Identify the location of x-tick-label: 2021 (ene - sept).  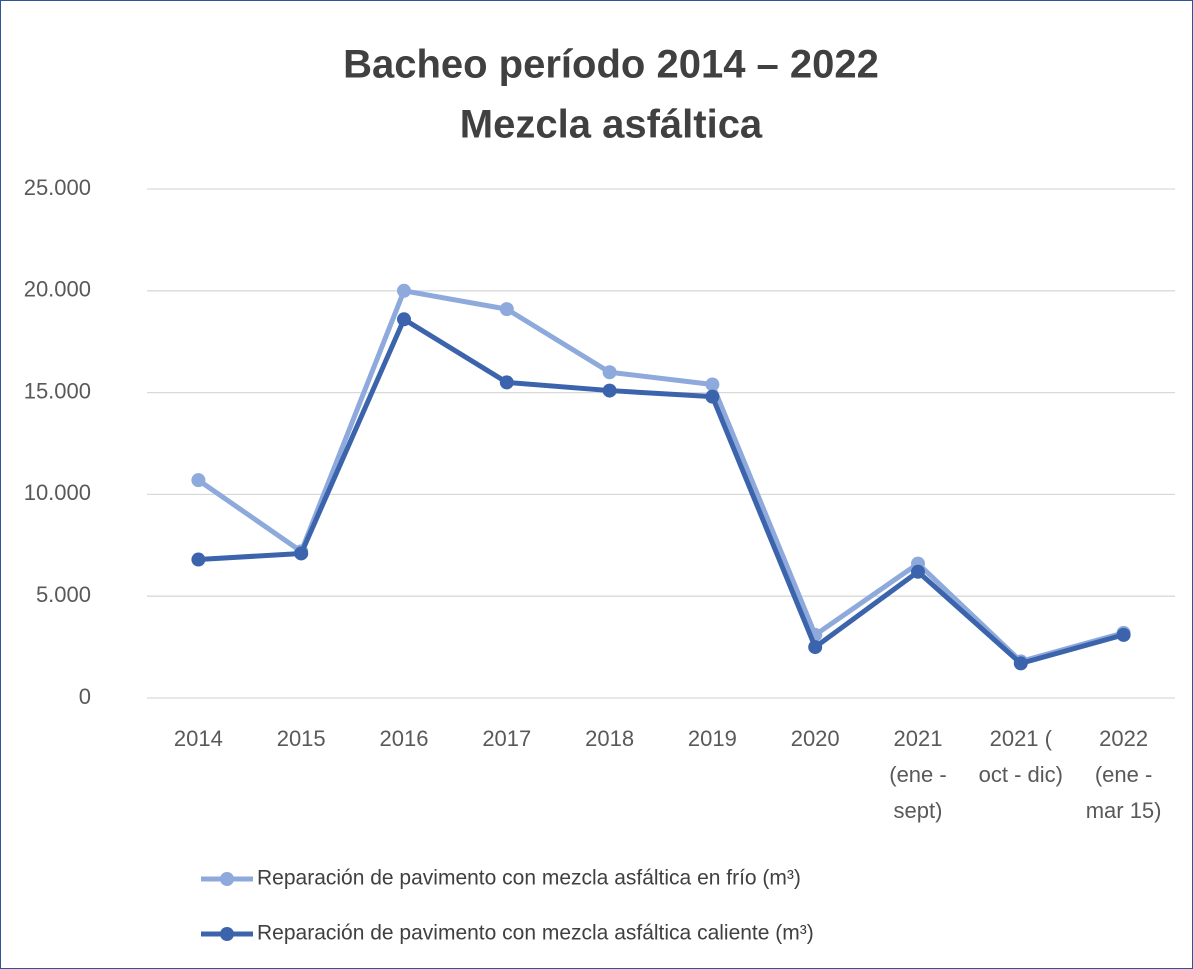
(918, 774).